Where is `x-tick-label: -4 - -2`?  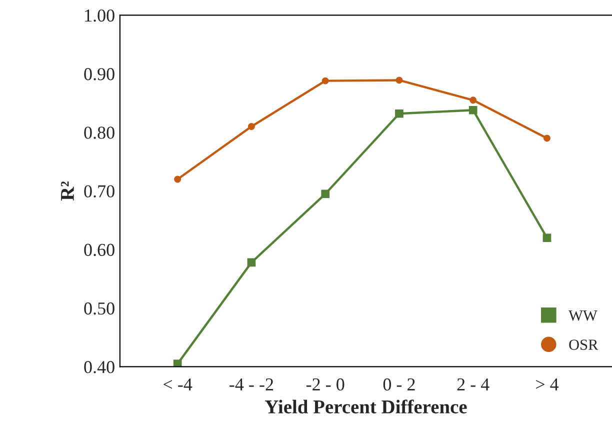 x-tick-label: -4 - -2 is located at coordinates (252, 384).